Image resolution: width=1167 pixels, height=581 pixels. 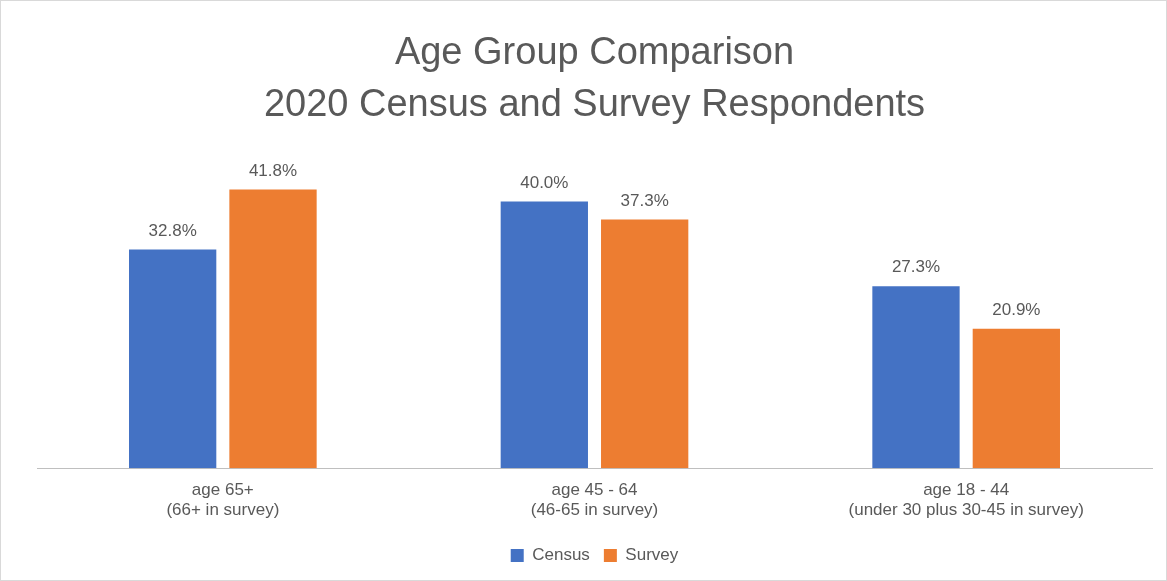 What do you see at coordinates (594, 500) in the screenshot?
I see `x-tick-label: age 45 - 64 (46-65 in survey)` at bounding box center [594, 500].